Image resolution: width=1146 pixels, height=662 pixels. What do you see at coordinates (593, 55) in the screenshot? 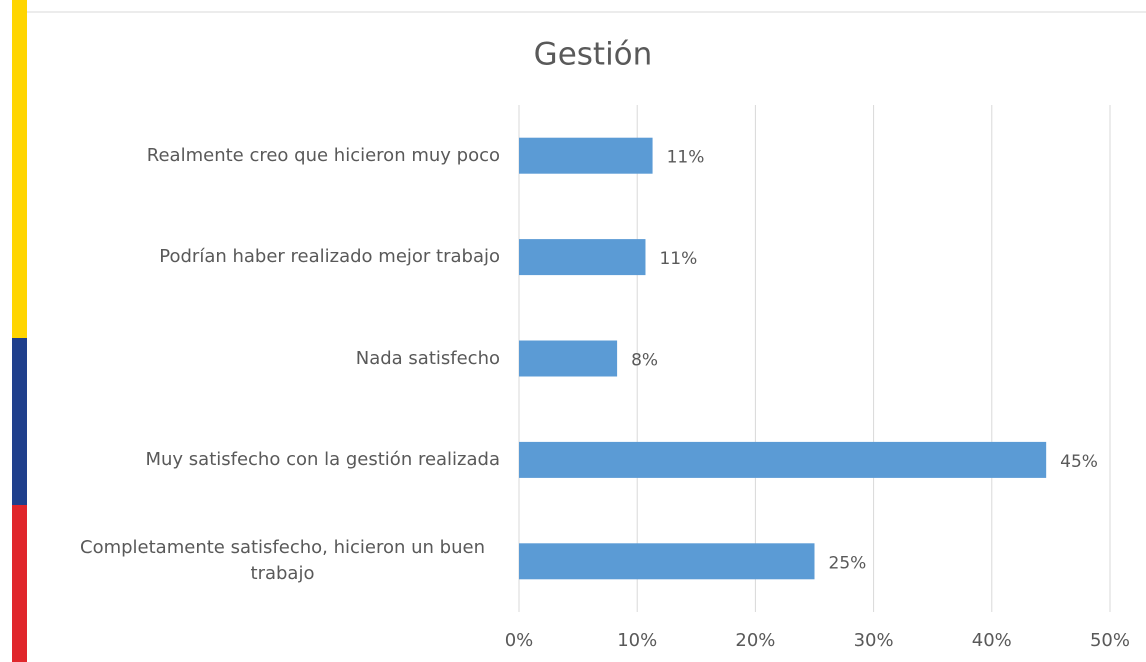
I see `chart-title: Gestión` at bounding box center [593, 55].